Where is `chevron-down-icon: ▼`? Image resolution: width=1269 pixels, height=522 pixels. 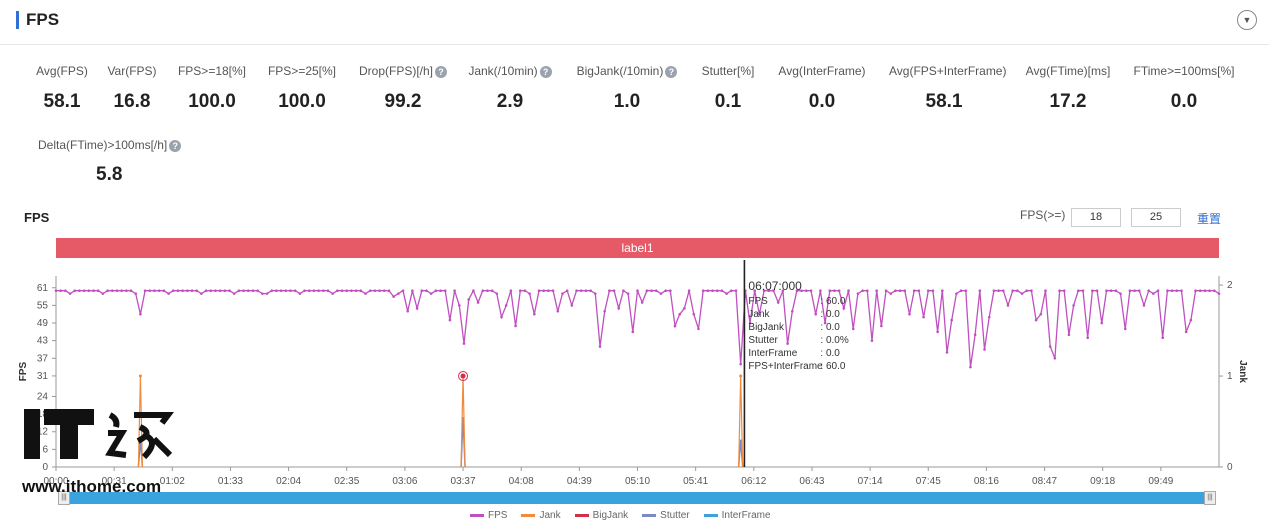 chevron-down-icon: ▼ is located at coordinates (1247, 20).